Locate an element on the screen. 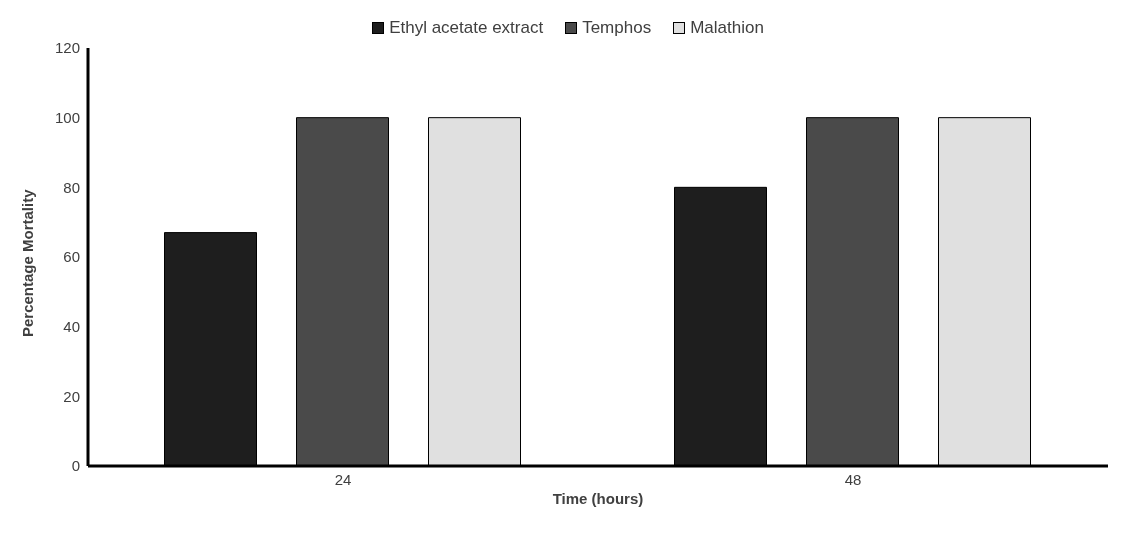 The height and width of the screenshot is (535, 1127). legend-label: Malathion is located at coordinates (727, 28).